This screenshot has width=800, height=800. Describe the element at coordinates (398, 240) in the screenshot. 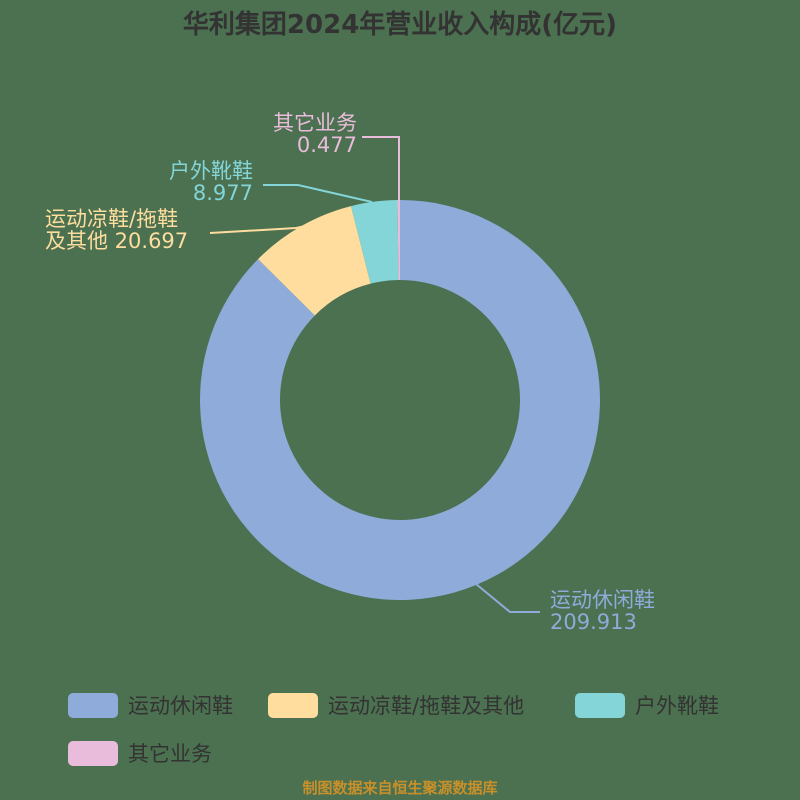

I see `slice-other` at that location.